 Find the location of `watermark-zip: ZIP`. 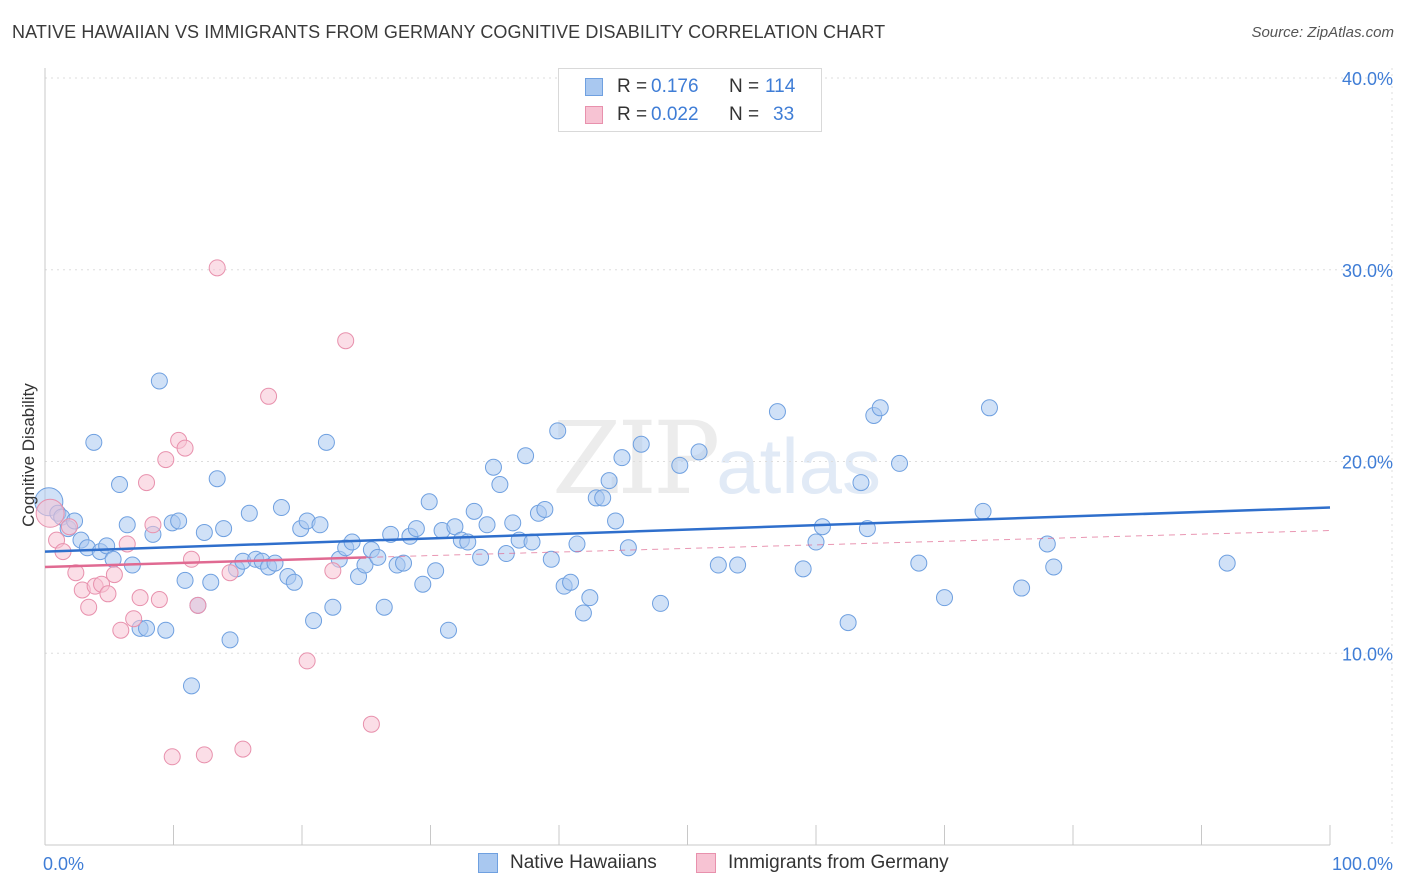

watermark-zip: ZIP is located at coordinates (636, 458).